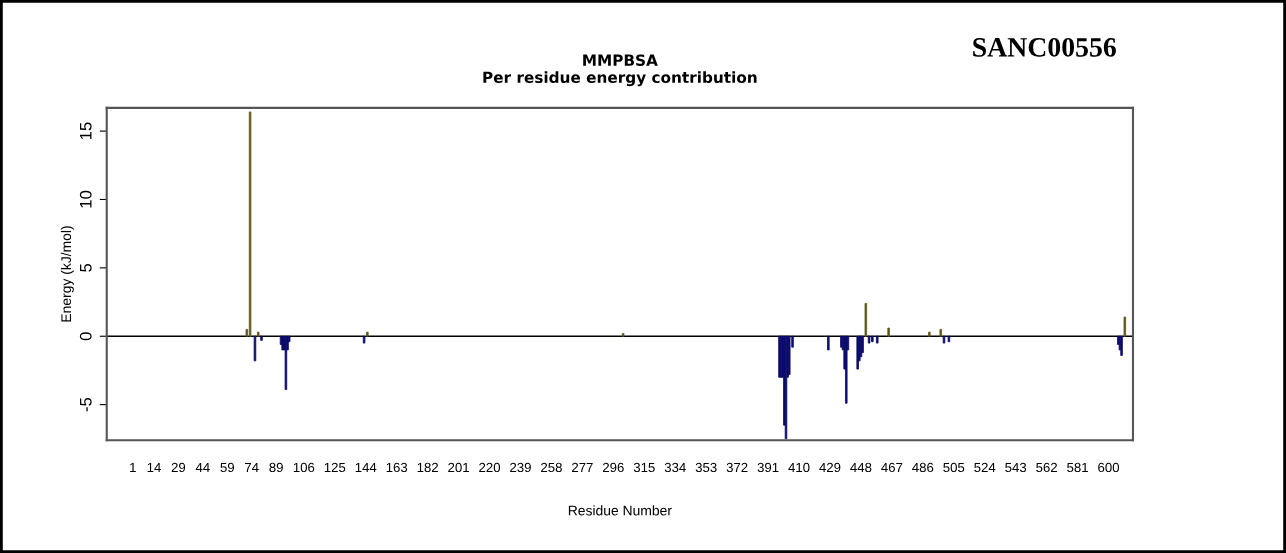  Describe the element at coordinates (366, 467) in the screenshot. I see `x-tick-label: 144` at that location.